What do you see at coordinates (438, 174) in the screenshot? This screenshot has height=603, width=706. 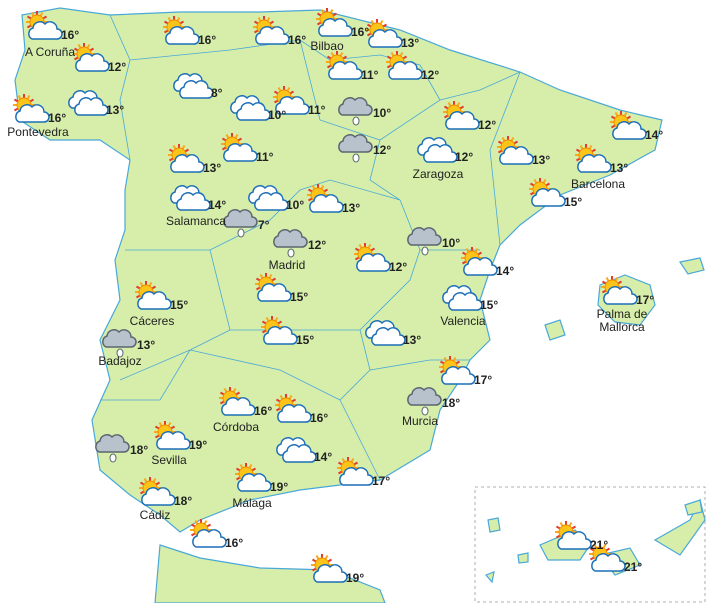 I see `city-name: Zaragoza` at bounding box center [438, 174].